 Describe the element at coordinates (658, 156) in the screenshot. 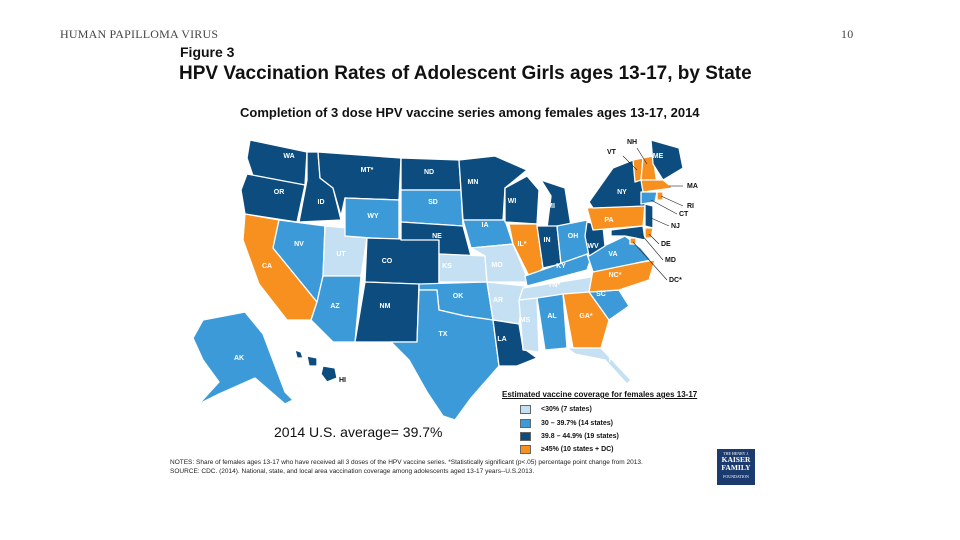

I see `state-label-me: ME` at that location.